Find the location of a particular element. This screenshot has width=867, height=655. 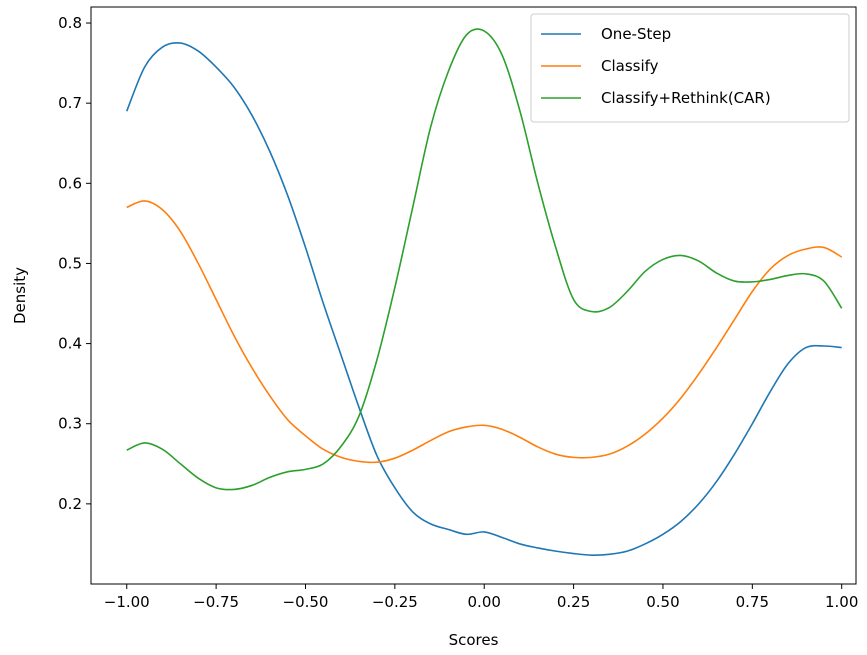

y-tick-label: 0.7 is located at coordinates (70, 103).